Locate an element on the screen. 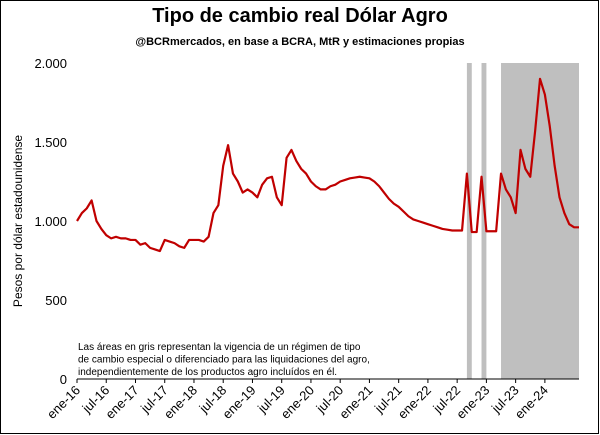 This screenshot has width=600, height=435. y-tick-label: 1.000 is located at coordinates (50, 221).